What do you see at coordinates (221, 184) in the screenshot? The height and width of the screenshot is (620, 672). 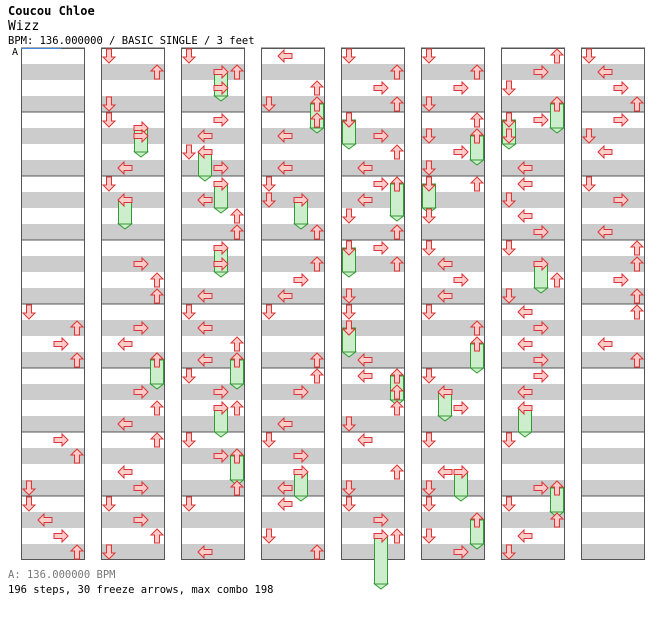 I see `freeze-head-up-arrow` at bounding box center [221, 184].